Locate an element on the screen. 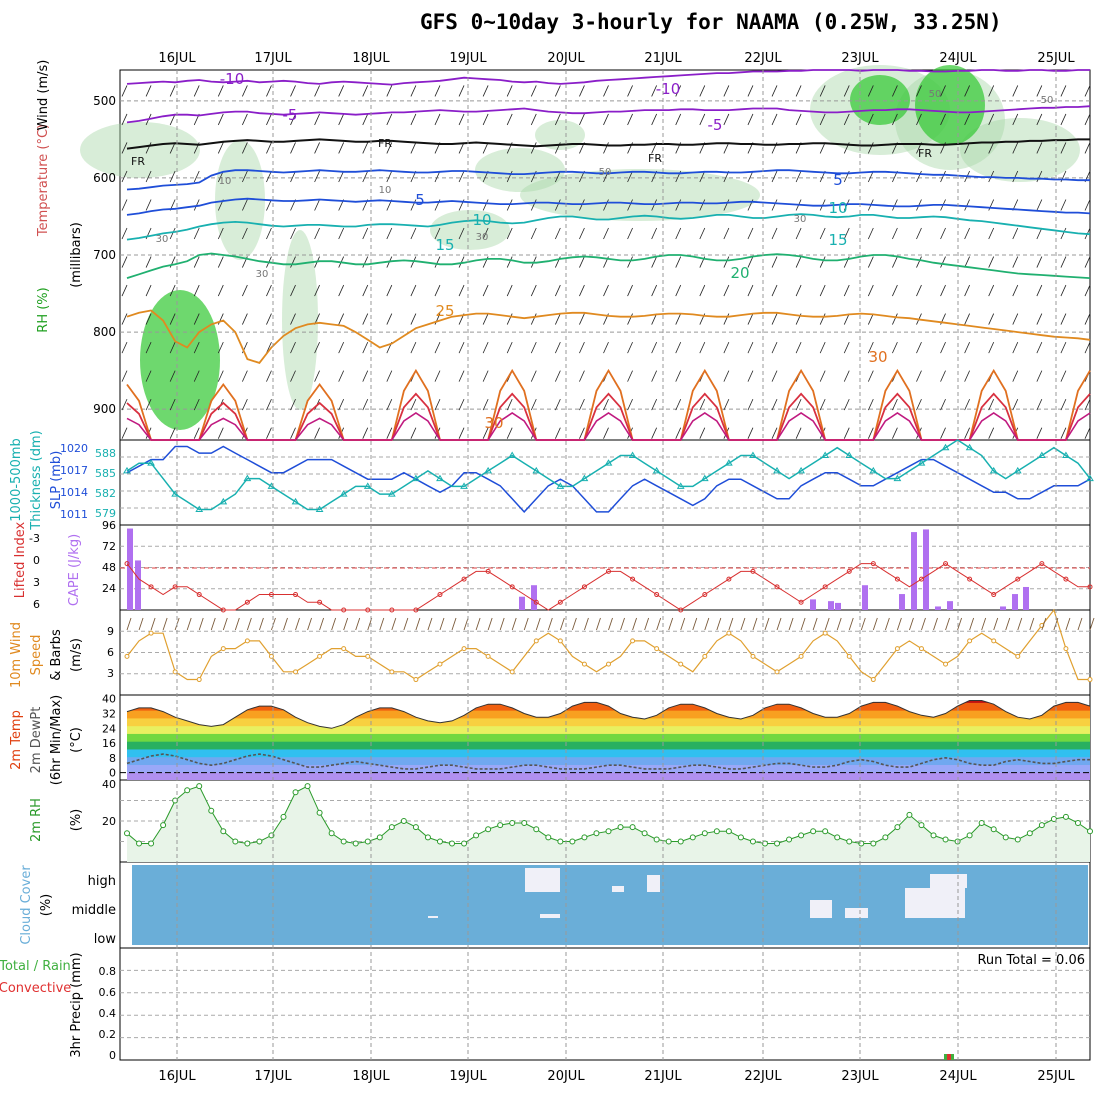 This screenshot has width=1100, height=1100. rh-contour-label: 30 is located at coordinates (482, 237).